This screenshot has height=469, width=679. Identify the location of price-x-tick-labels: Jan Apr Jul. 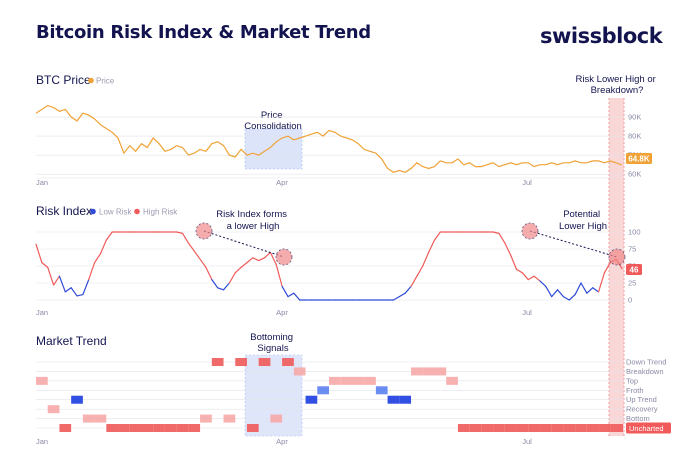
(284, 182).